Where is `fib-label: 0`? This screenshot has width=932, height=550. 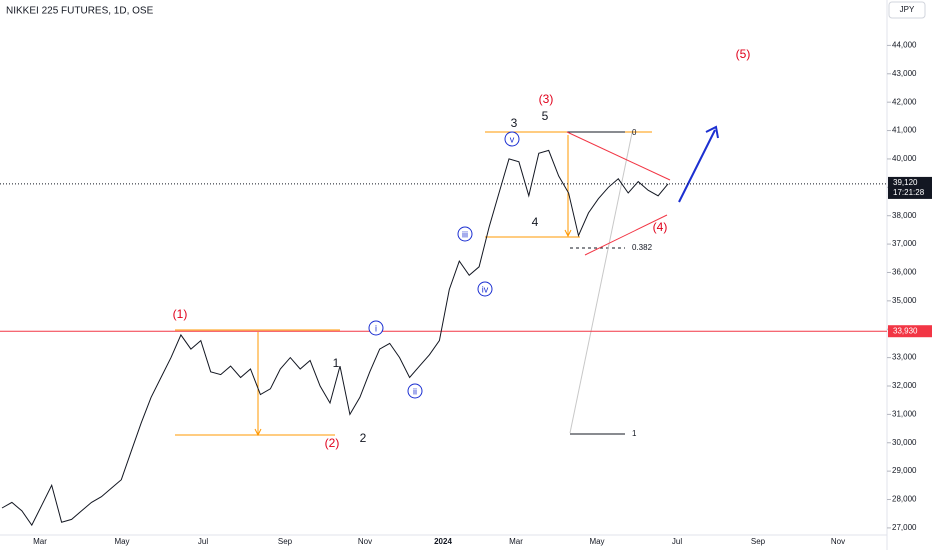 fib-label: 0 is located at coordinates (634, 132).